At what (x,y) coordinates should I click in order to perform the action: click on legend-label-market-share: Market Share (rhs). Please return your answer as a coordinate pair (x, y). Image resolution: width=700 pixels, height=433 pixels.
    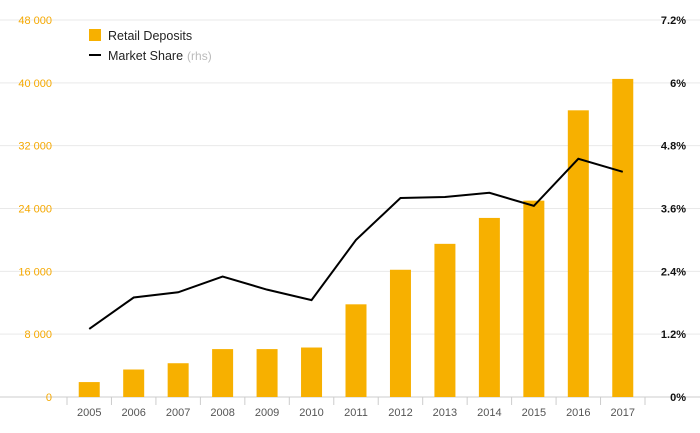
    Looking at the image, I should click on (160, 56).